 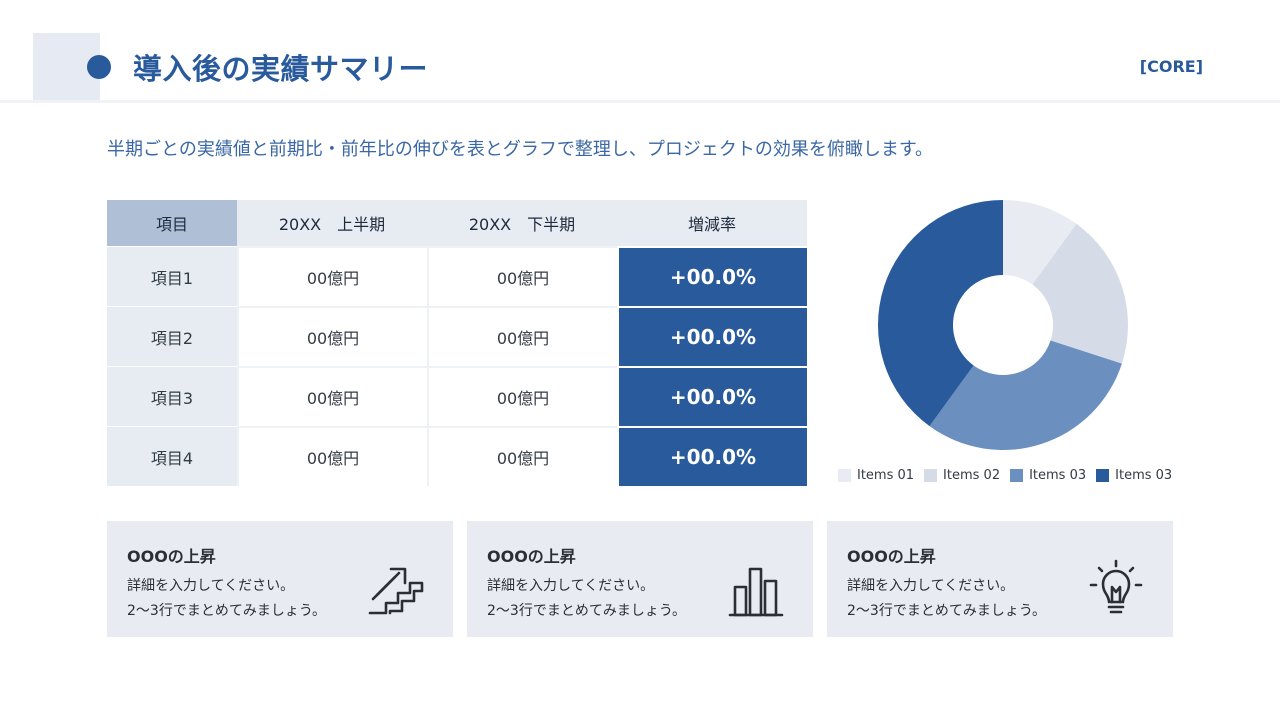 I want to click on table-header-first-half: 20XX 上半期, so click(x=332, y=223).